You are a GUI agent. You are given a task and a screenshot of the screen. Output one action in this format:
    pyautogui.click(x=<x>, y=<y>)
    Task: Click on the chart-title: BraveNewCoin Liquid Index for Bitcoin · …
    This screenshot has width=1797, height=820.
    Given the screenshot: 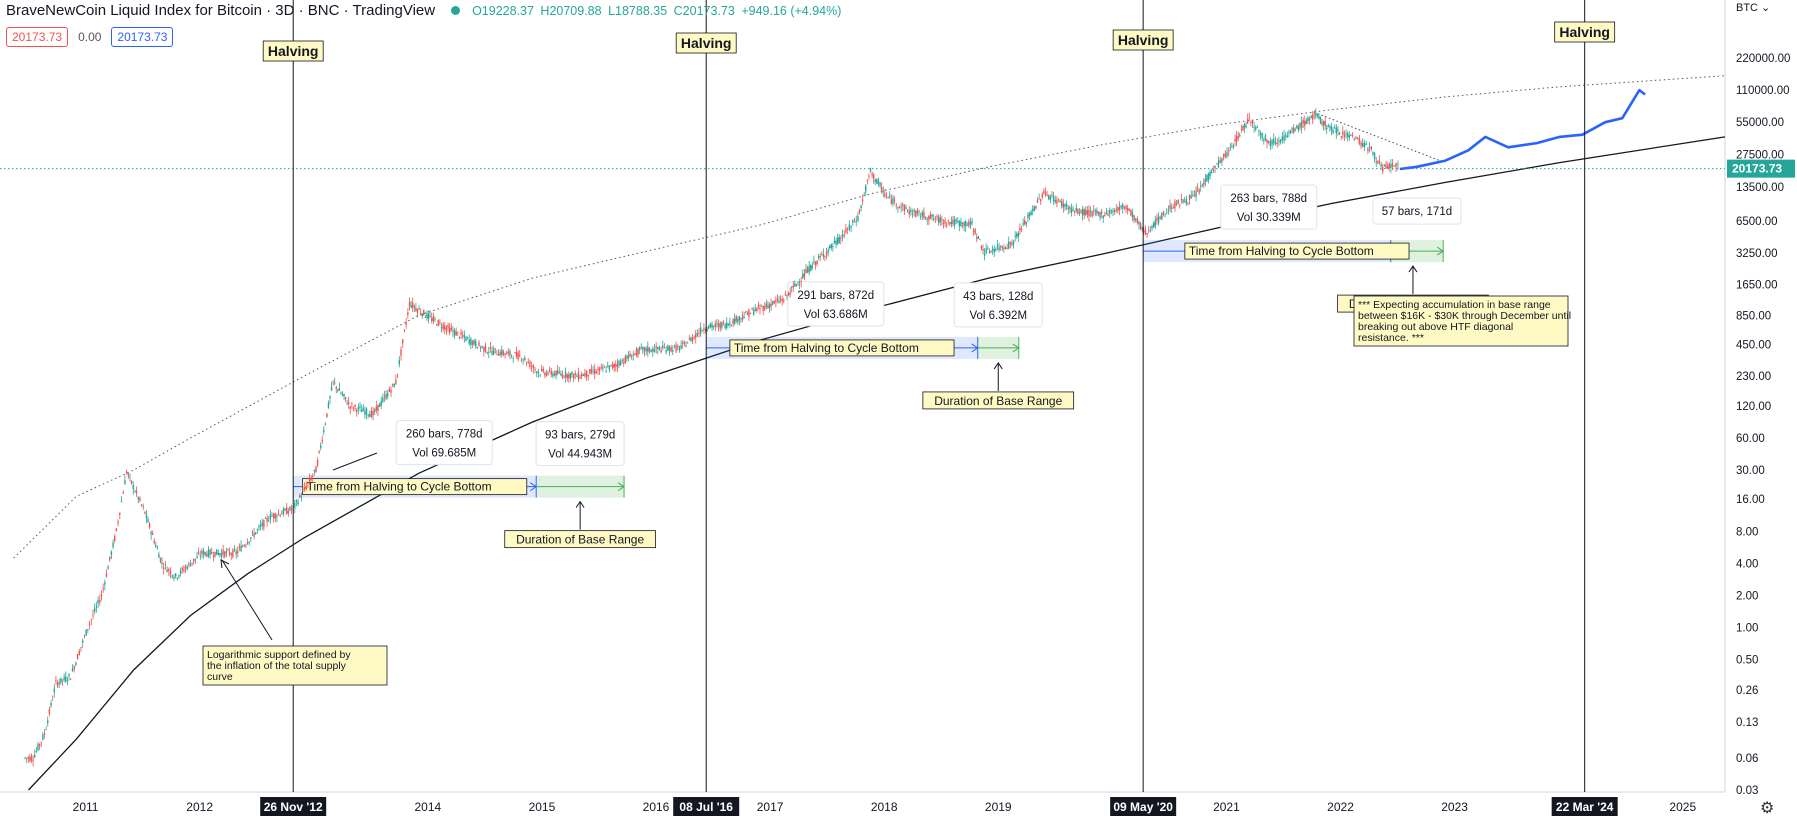 What is the action you would take?
    pyautogui.click(x=221, y=10)
    